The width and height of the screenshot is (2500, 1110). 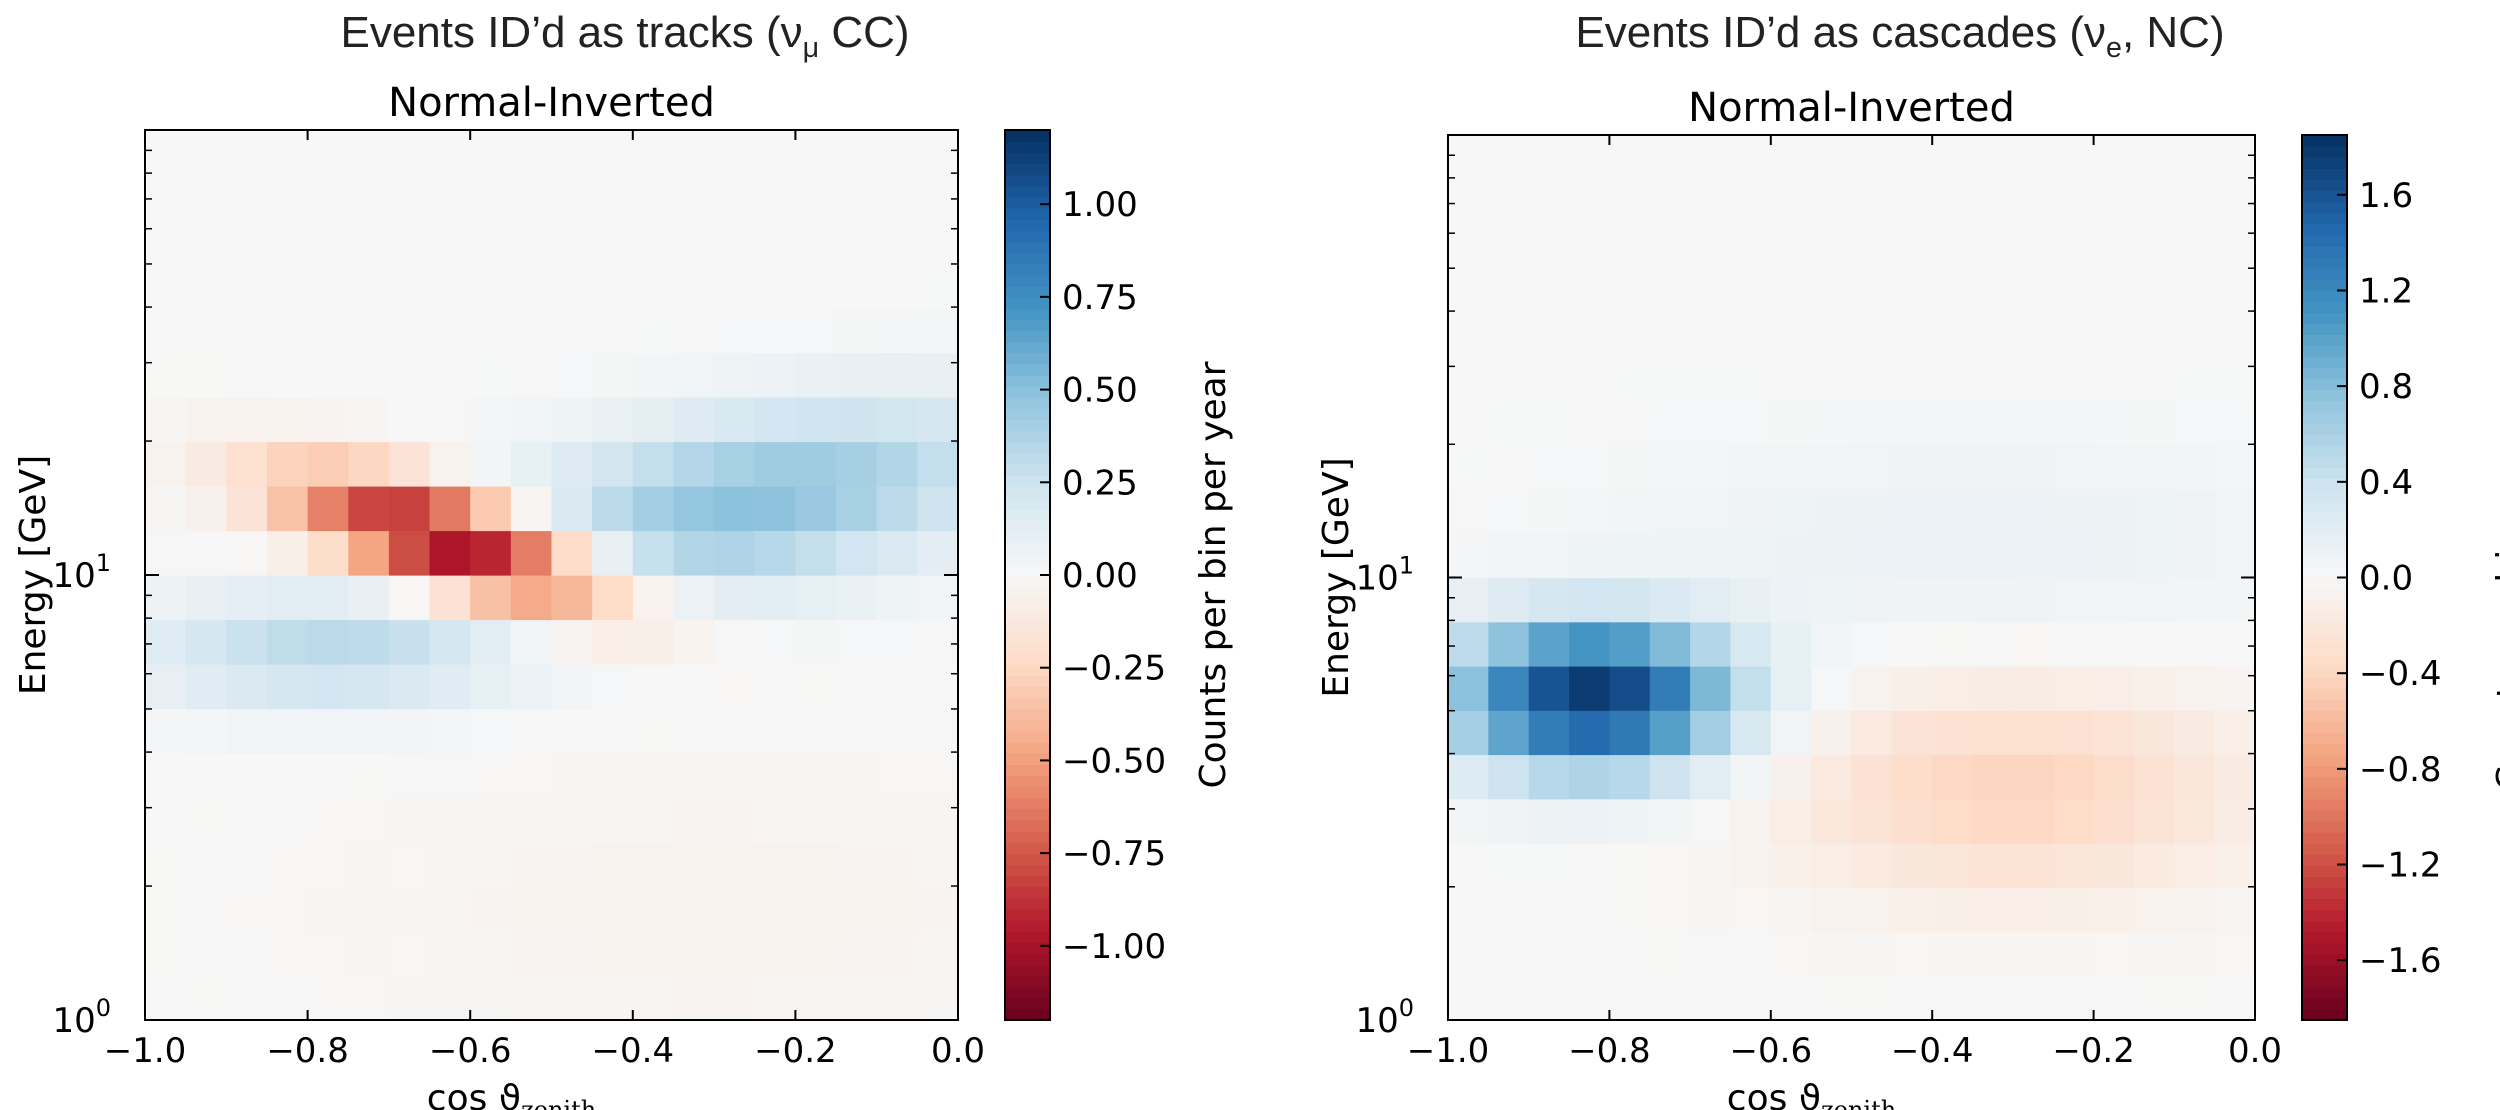 I want to click on colorbar, so click(x=2324, y=578).